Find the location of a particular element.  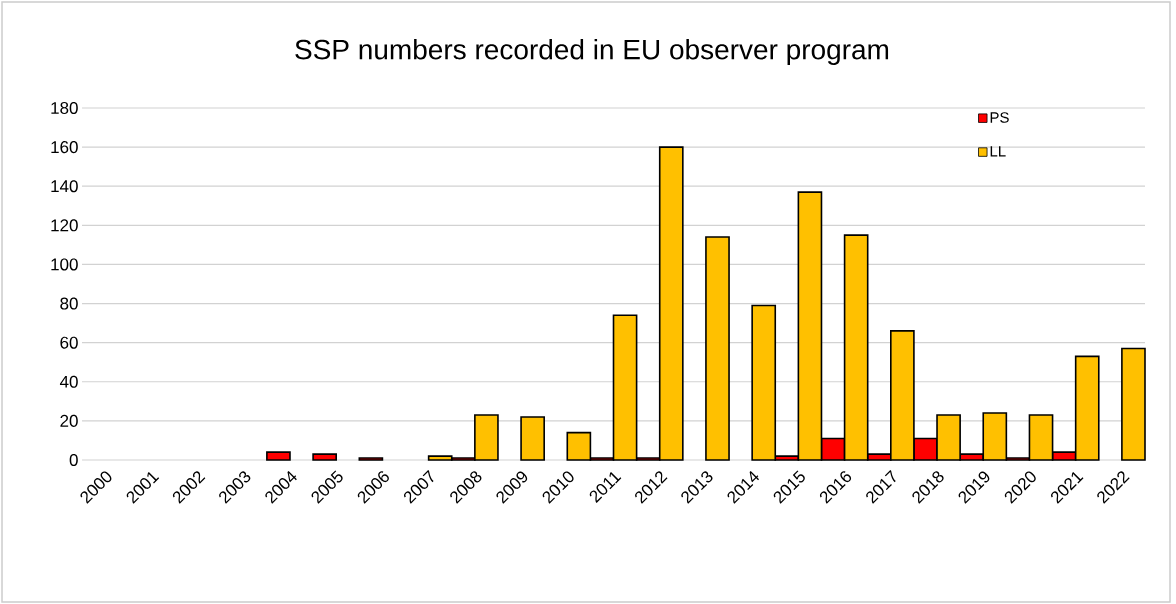

y-tick-label: 180 is located at coordinates (64, 108).